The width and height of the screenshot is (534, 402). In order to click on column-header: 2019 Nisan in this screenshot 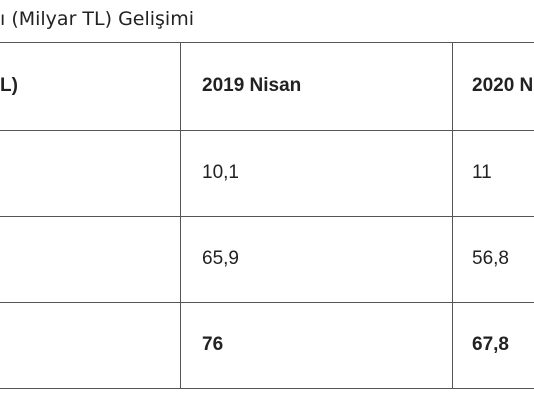, I will do `click(252, 85)`.